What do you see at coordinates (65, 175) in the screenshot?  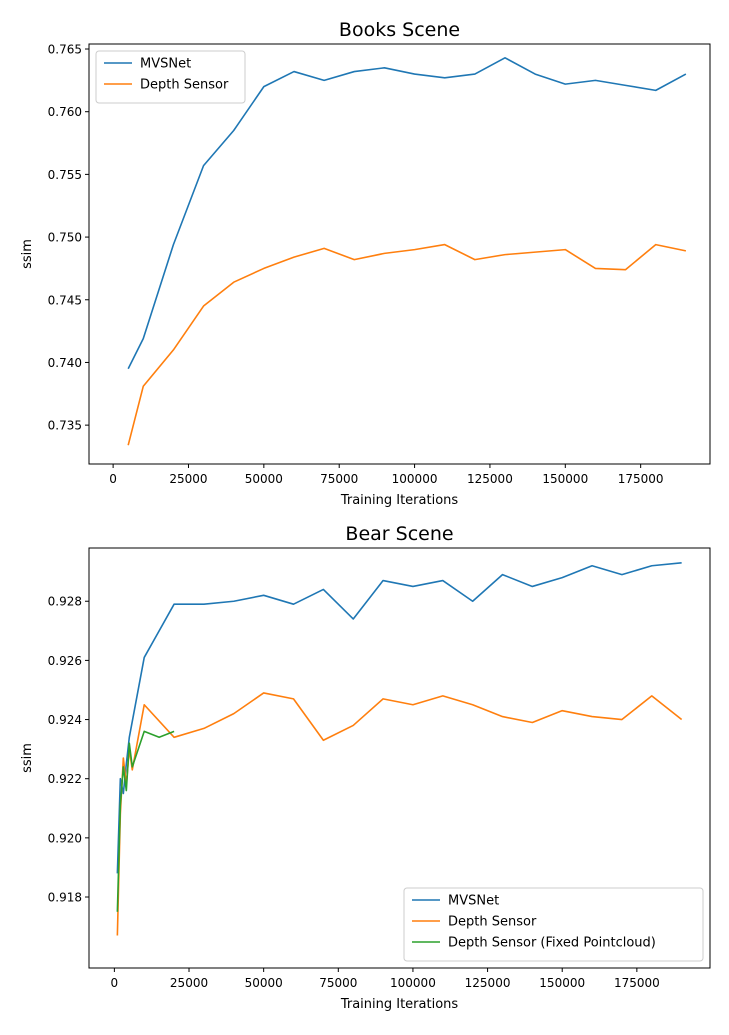 I see `y-tick-label: 0.755` at bounding box center [65, 175].